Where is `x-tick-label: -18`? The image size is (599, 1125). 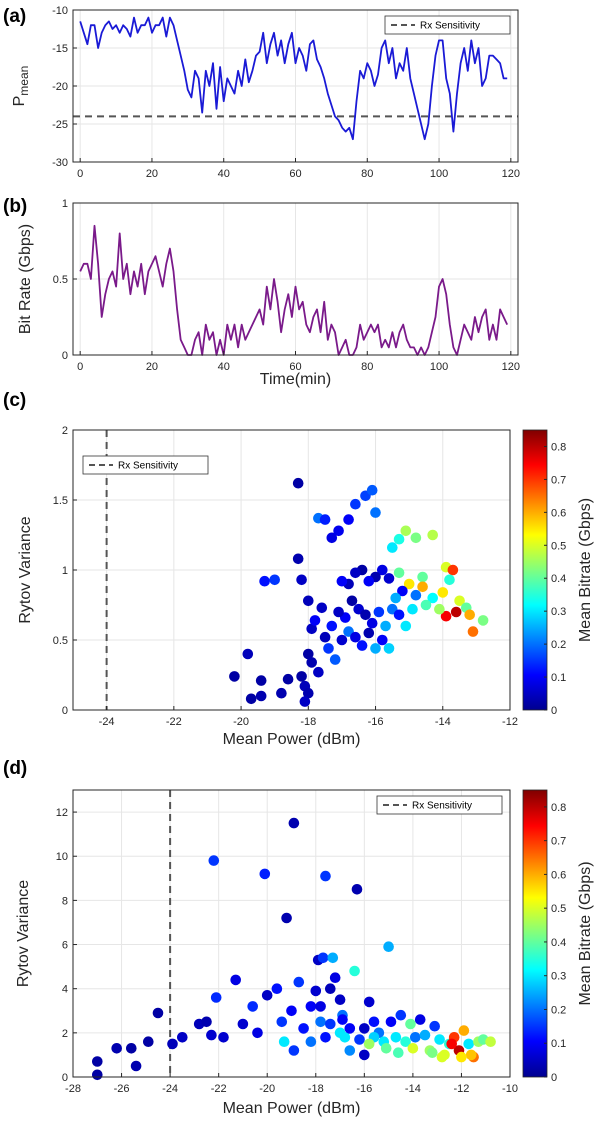
x-tick-label: -18 is located at coordinates (316, 1089).